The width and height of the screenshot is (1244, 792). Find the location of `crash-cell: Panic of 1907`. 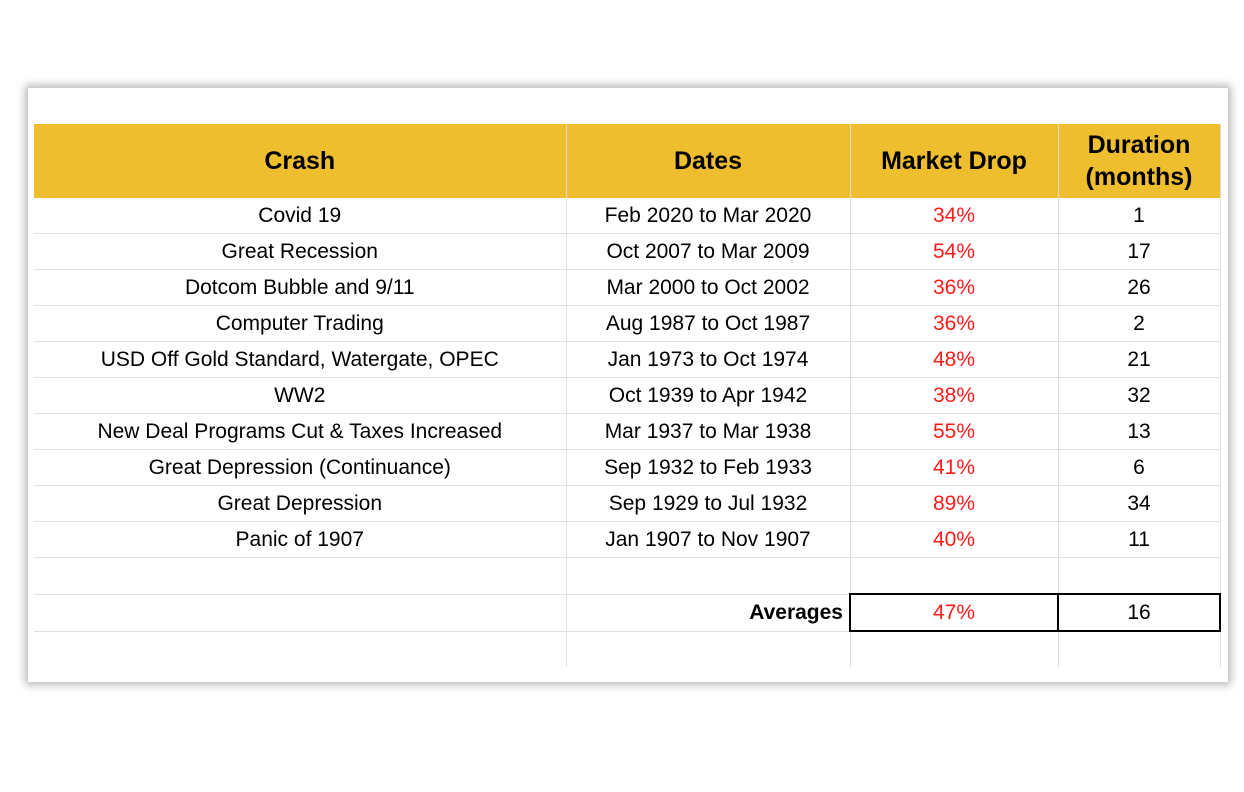

crash-cell: Panic of 1907 is located at coordinates (300, 539).